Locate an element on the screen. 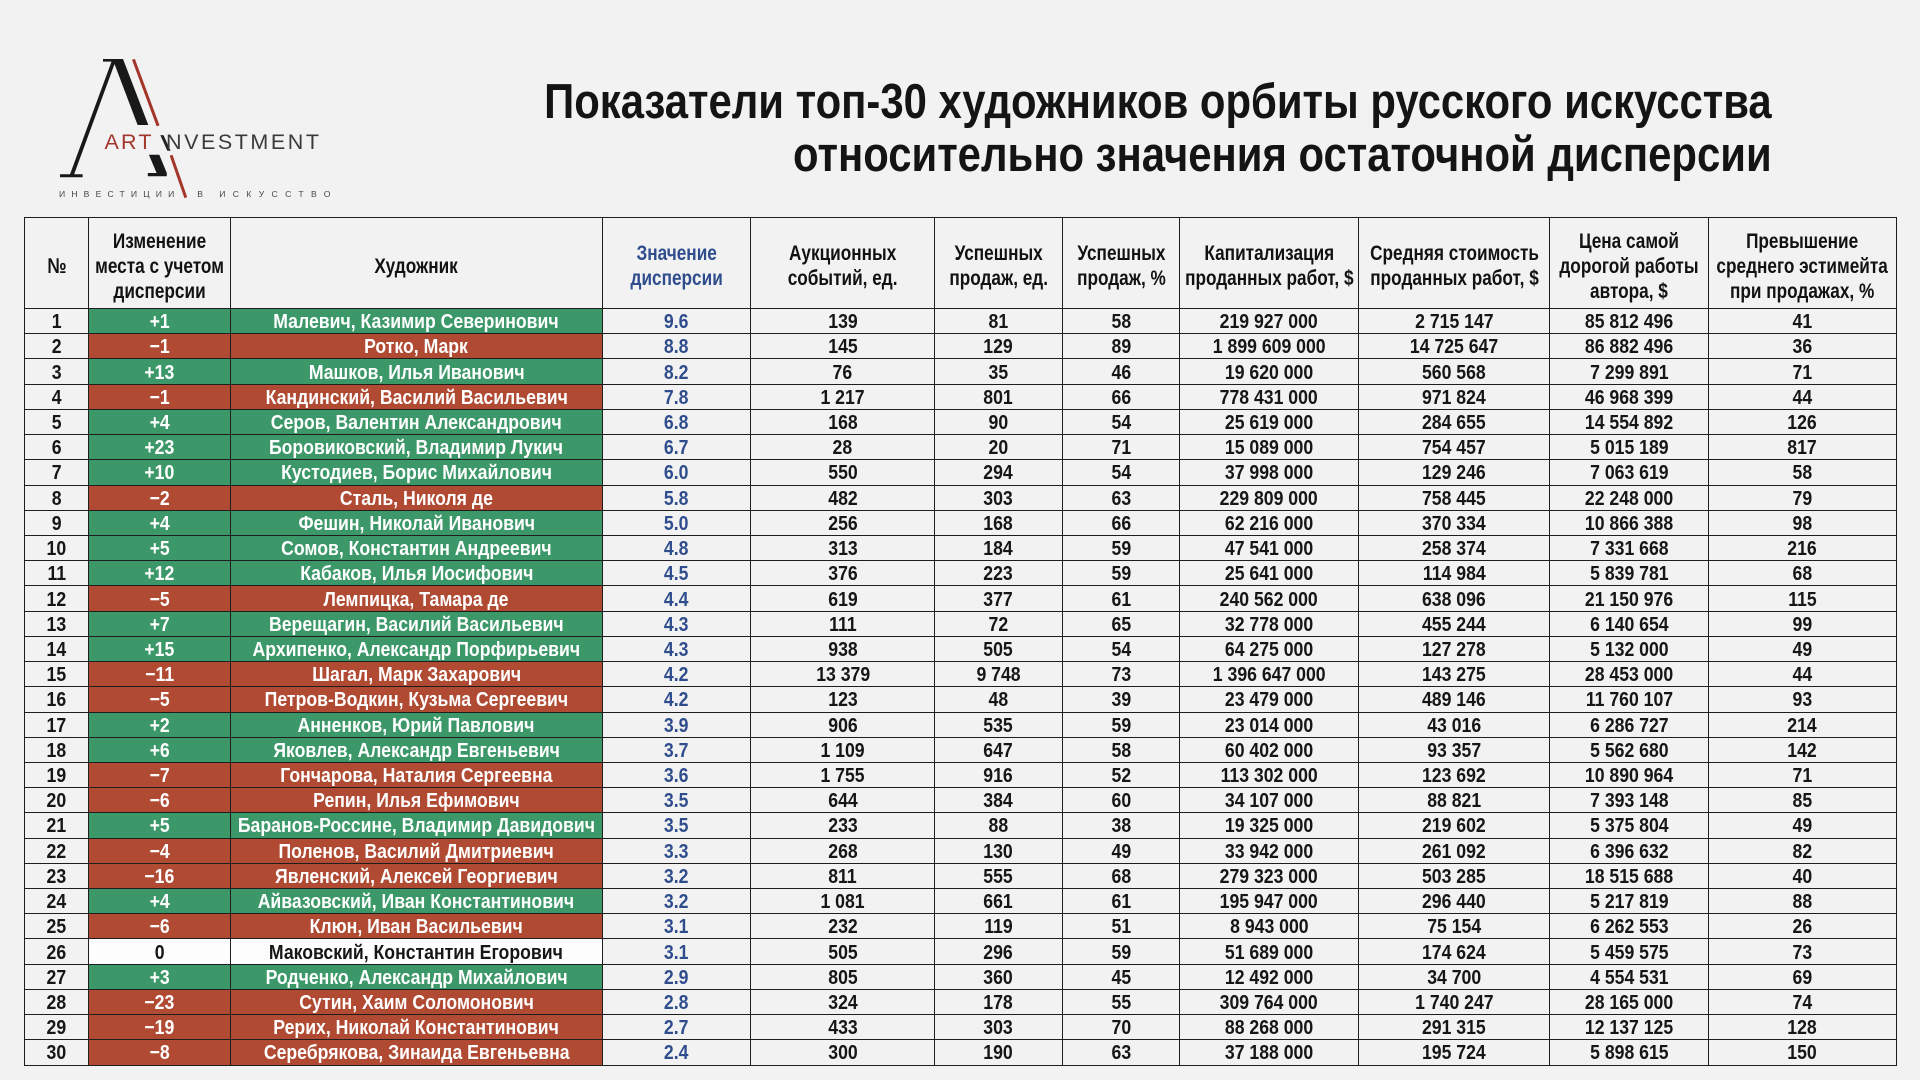 This screenshot has height=1080, width=1920. svg-text: ART is located at coordinates (129, 142).